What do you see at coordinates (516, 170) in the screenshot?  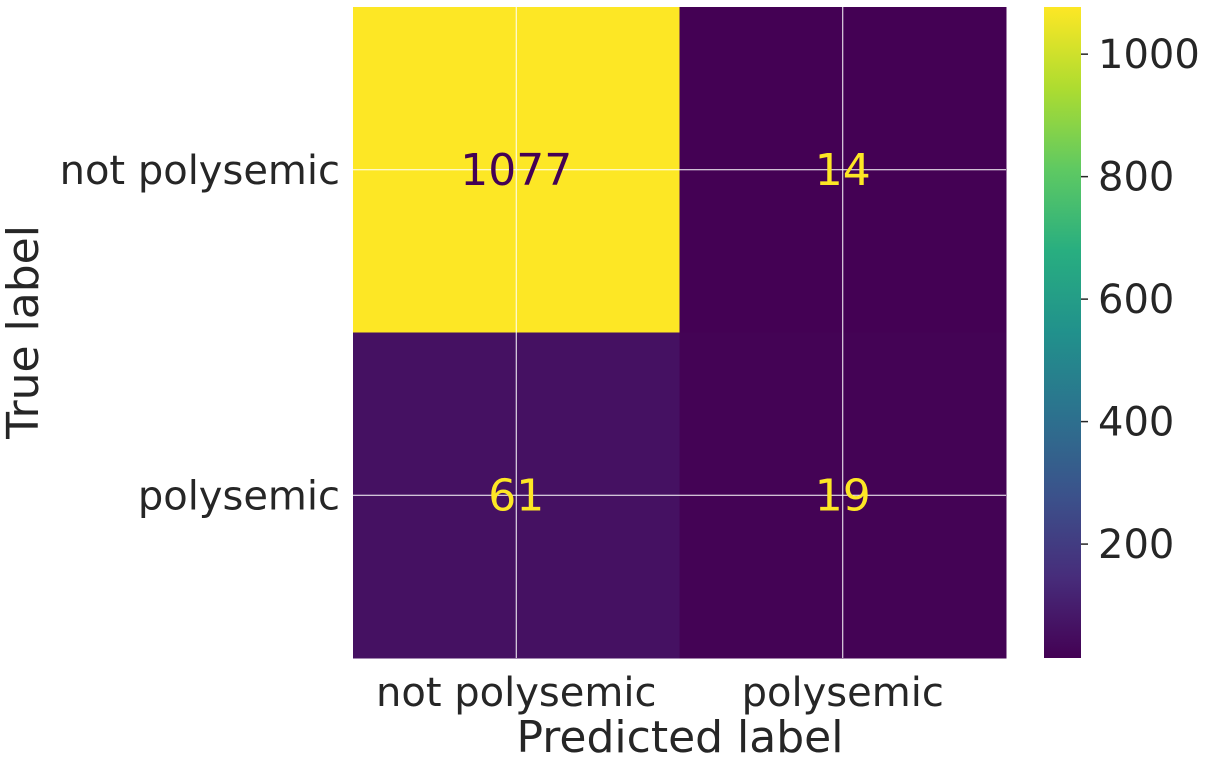 I see `cell-value-label: 1077` at bounding box center [516, 170].